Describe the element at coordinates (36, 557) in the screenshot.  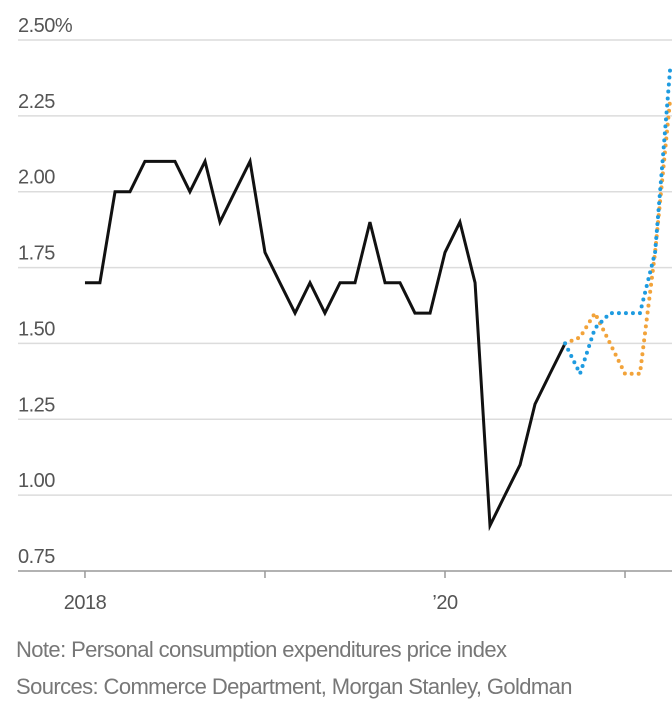
I see `y-tick-label: 0.75` at that location.